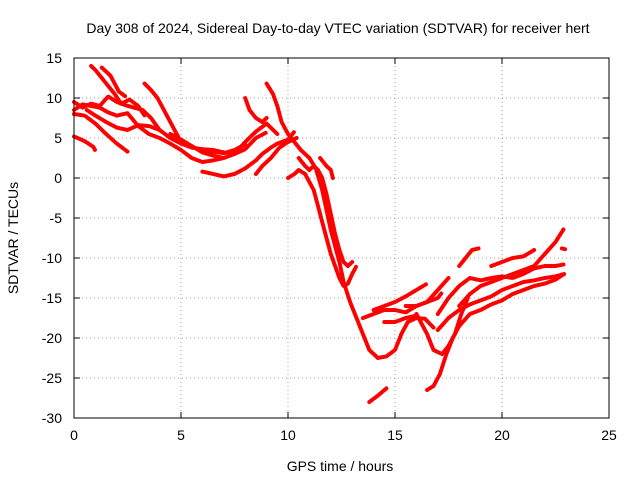 Image resolution: width=640 pixels, height=480 pixels. I want to click on y-tick-label: 5, so click(58, 138).